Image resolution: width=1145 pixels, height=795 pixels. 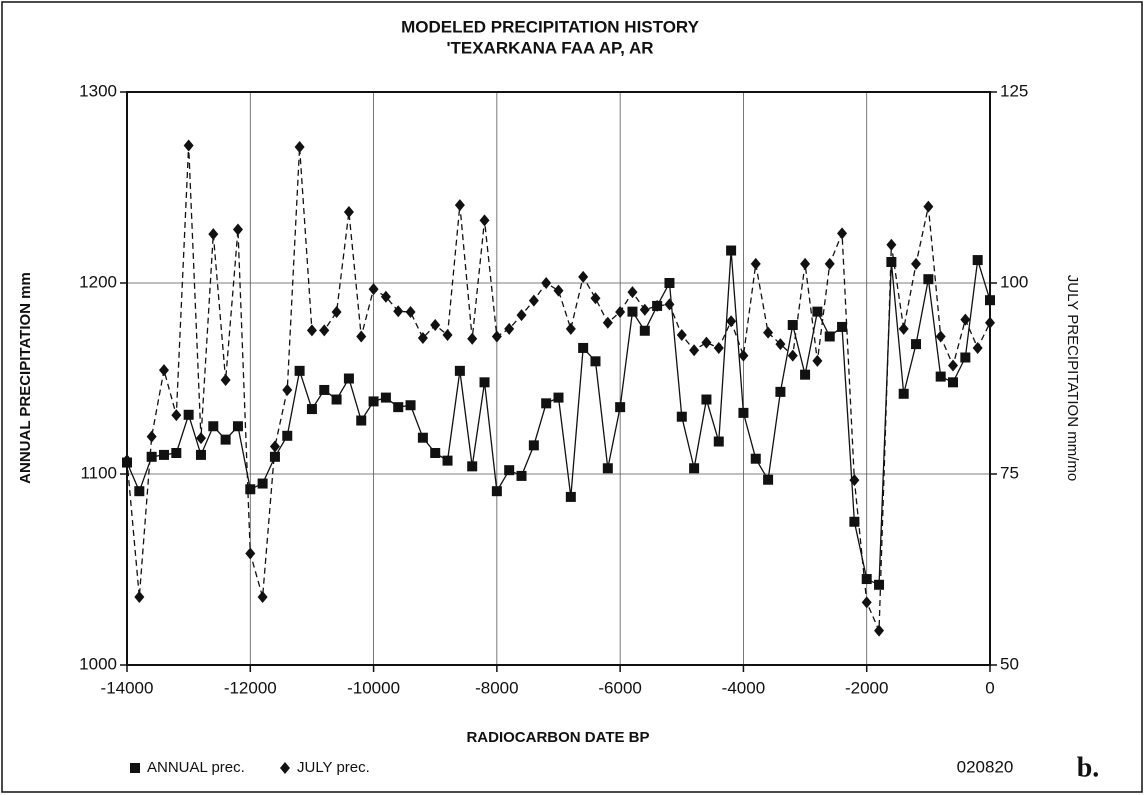 I want to click on y2-tick-label: 75, so click(x=1009, y=472).